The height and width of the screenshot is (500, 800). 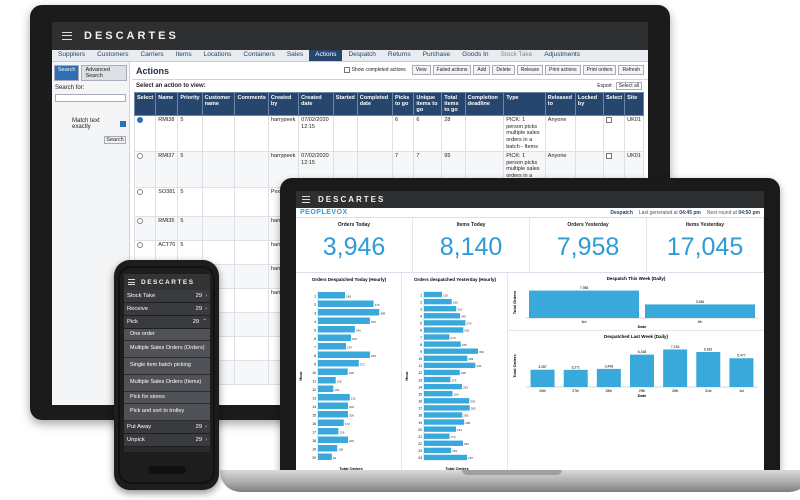 What do you see at coordinates (374, 104) in the screenshot?
I see `column-header: Completed date` at bounding box center [374, 104].